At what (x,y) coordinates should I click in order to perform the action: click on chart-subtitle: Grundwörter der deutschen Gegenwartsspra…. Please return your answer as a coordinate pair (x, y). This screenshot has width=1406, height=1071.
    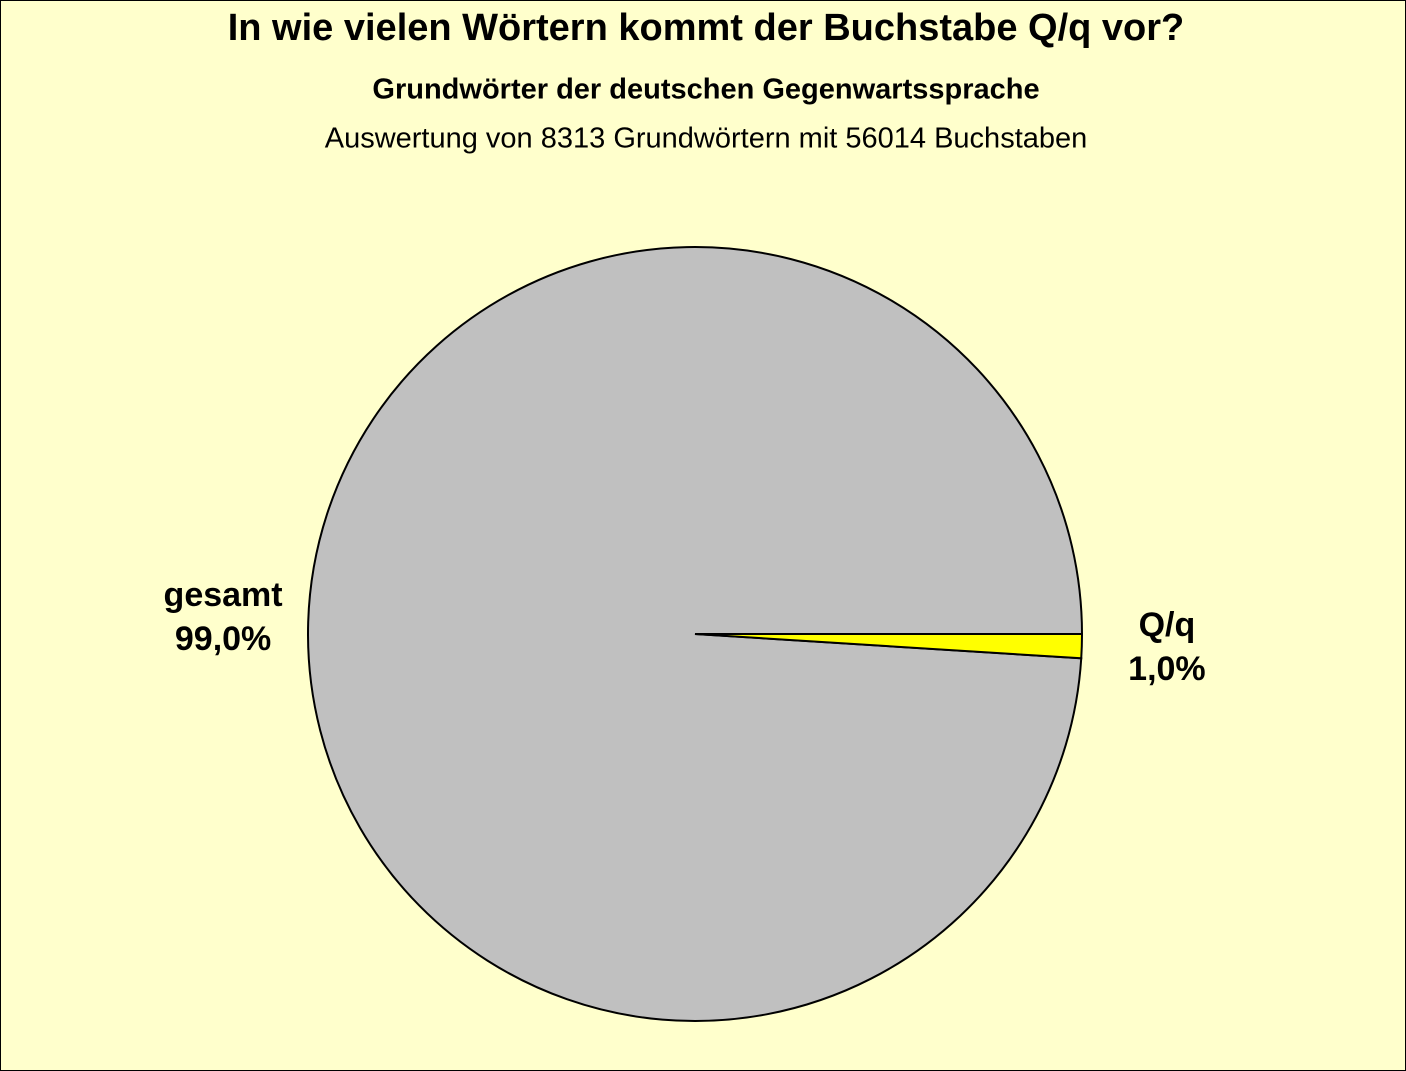
    Looking at the image, I should click on (705, 90).